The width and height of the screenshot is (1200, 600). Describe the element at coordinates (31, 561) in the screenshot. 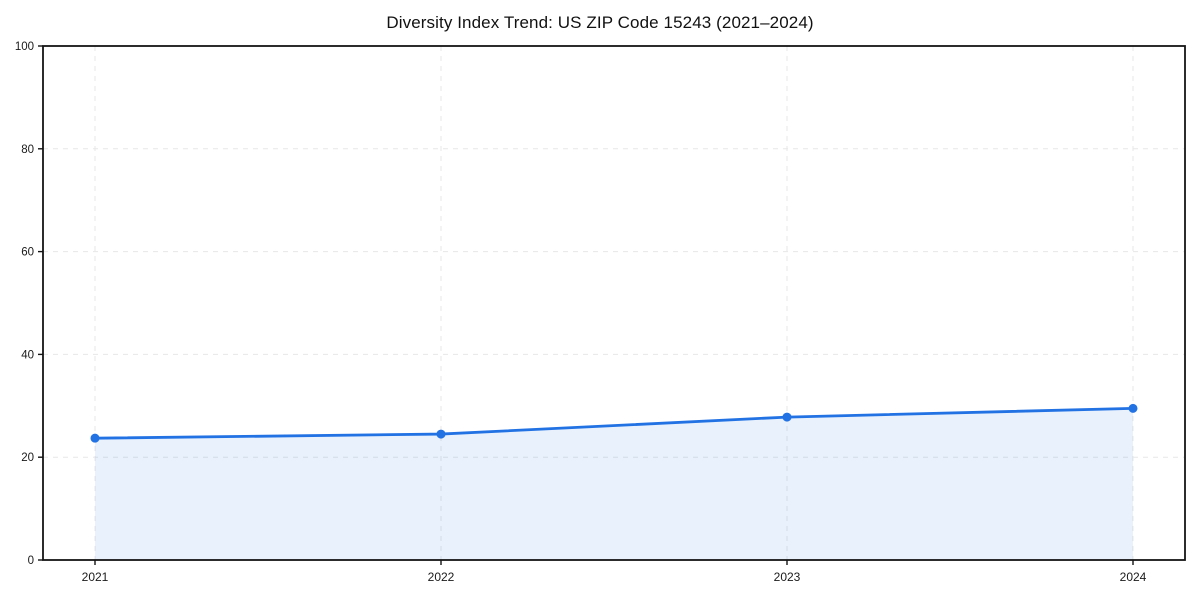

I see `y-tick-label: 0` at that location.